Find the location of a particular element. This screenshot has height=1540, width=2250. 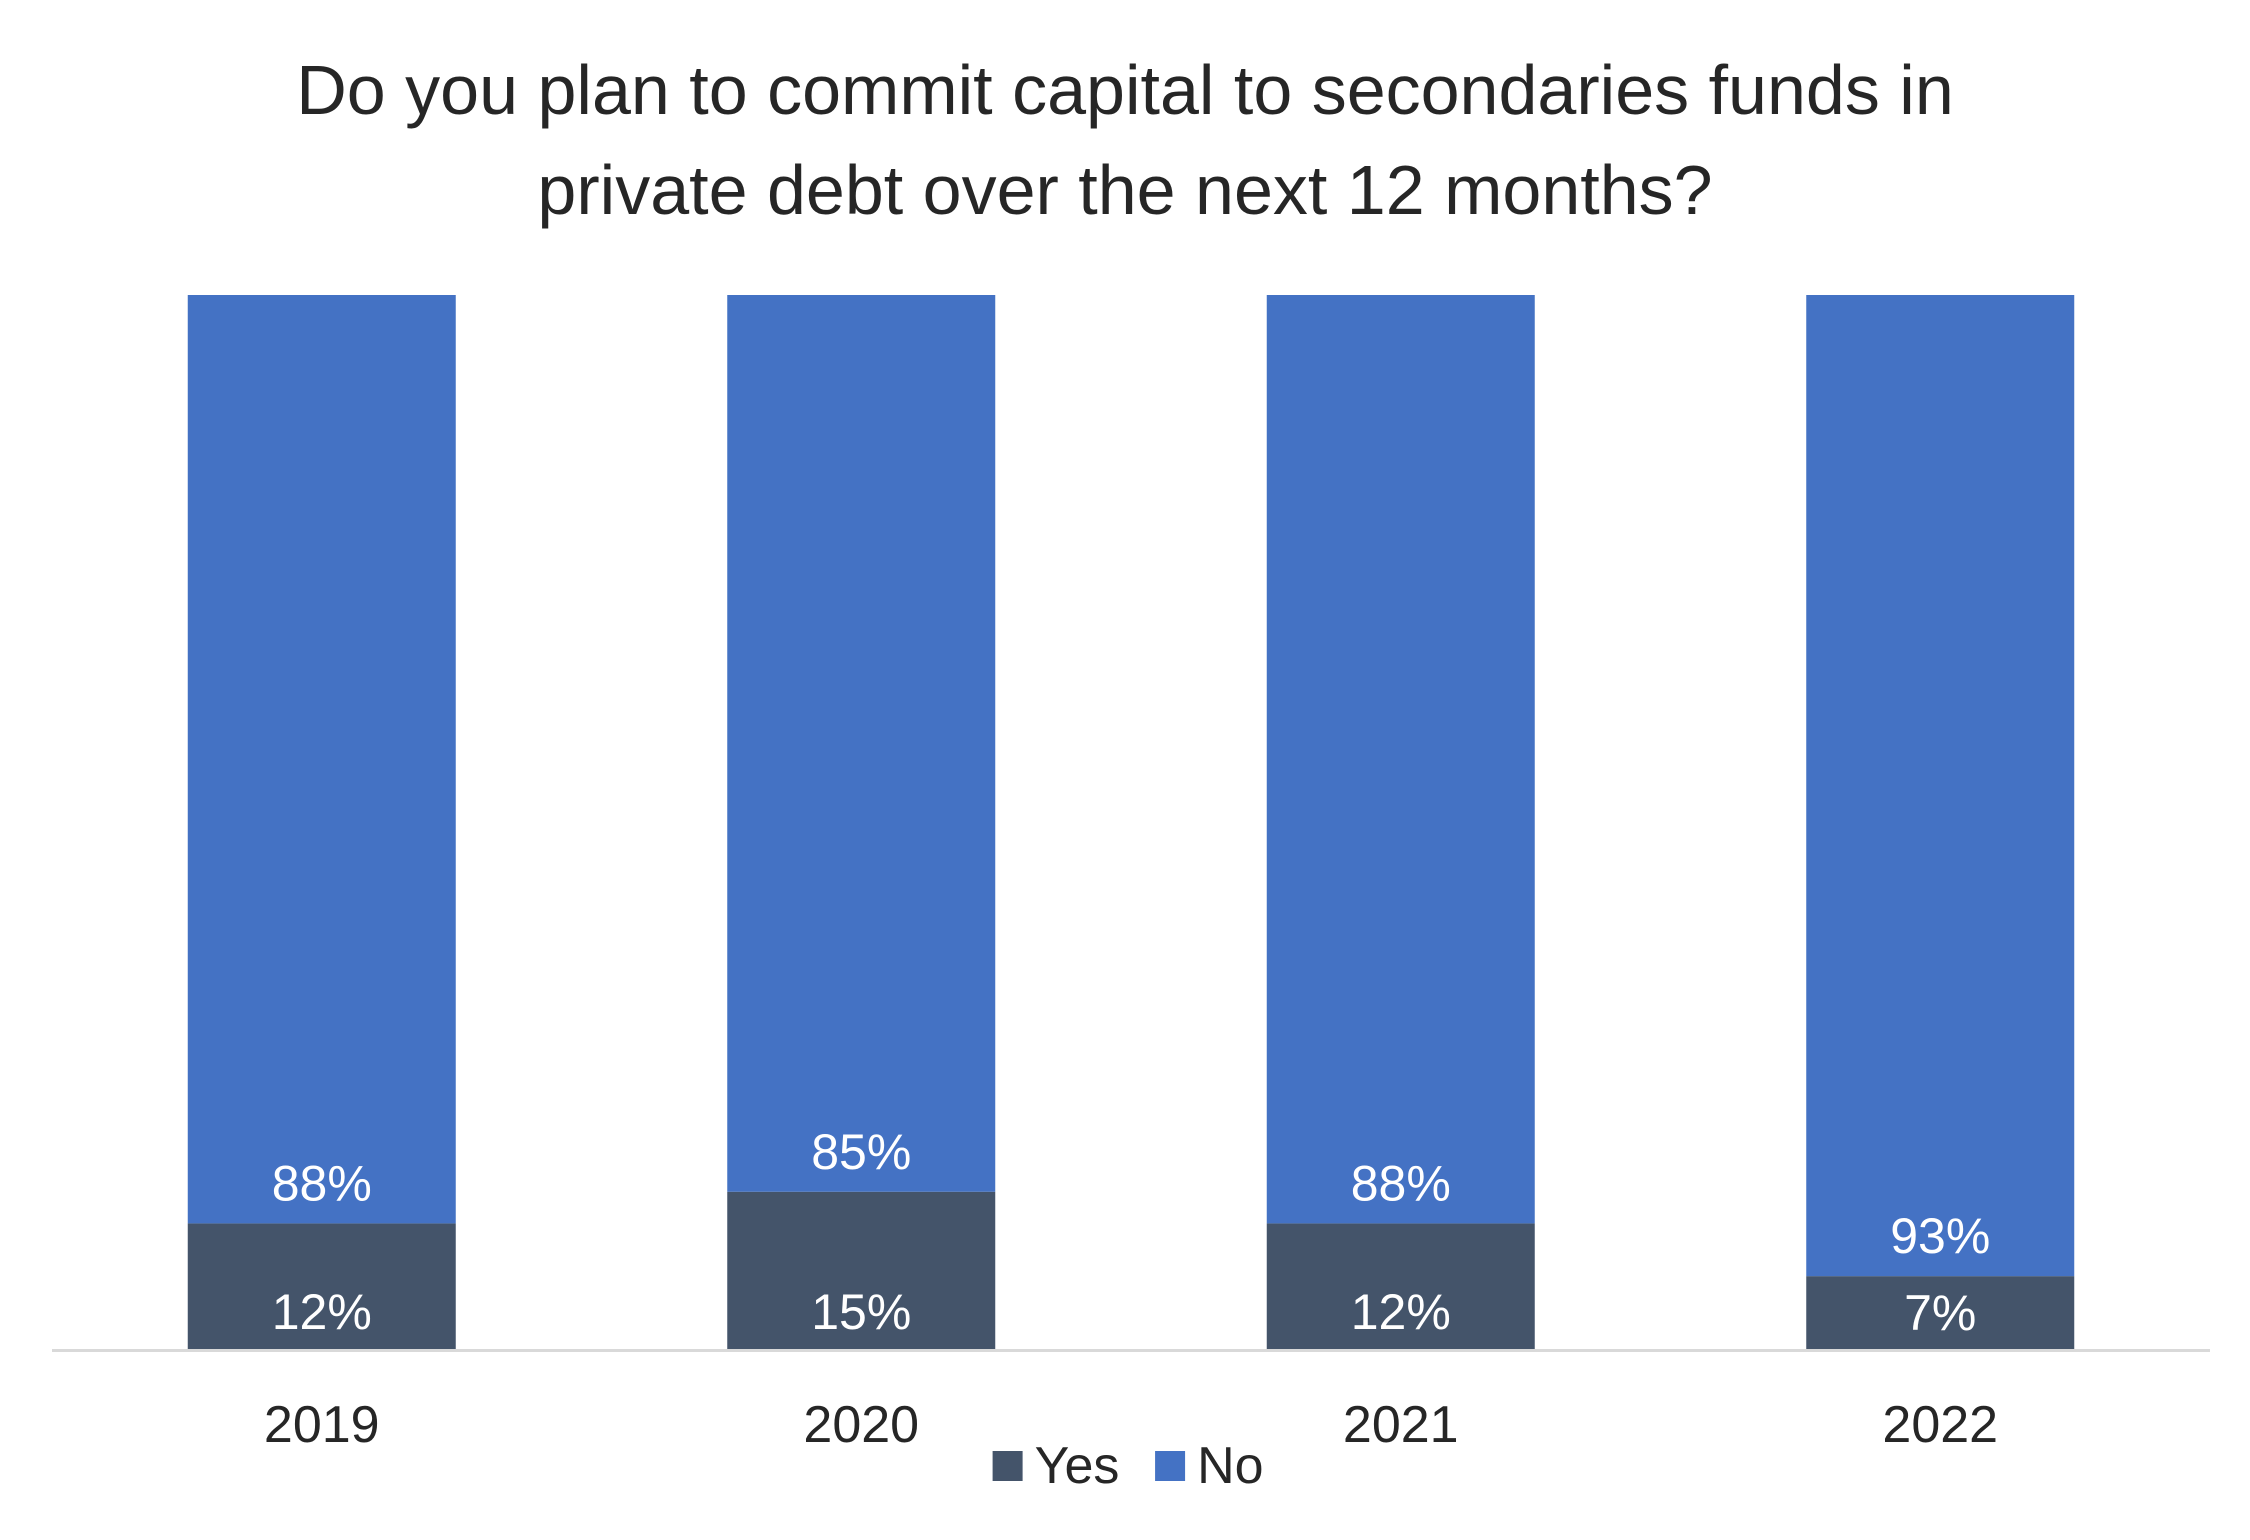

bar-no-2020 is located at coordinates (861, 743).